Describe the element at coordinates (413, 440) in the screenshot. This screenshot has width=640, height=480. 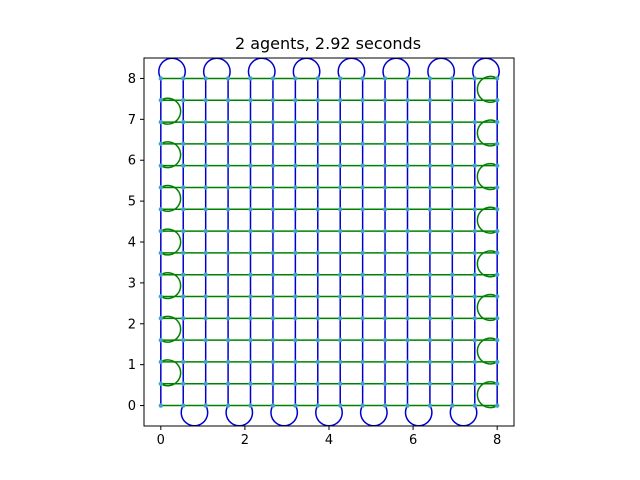
I see `x-tick-label: 6` at that location.